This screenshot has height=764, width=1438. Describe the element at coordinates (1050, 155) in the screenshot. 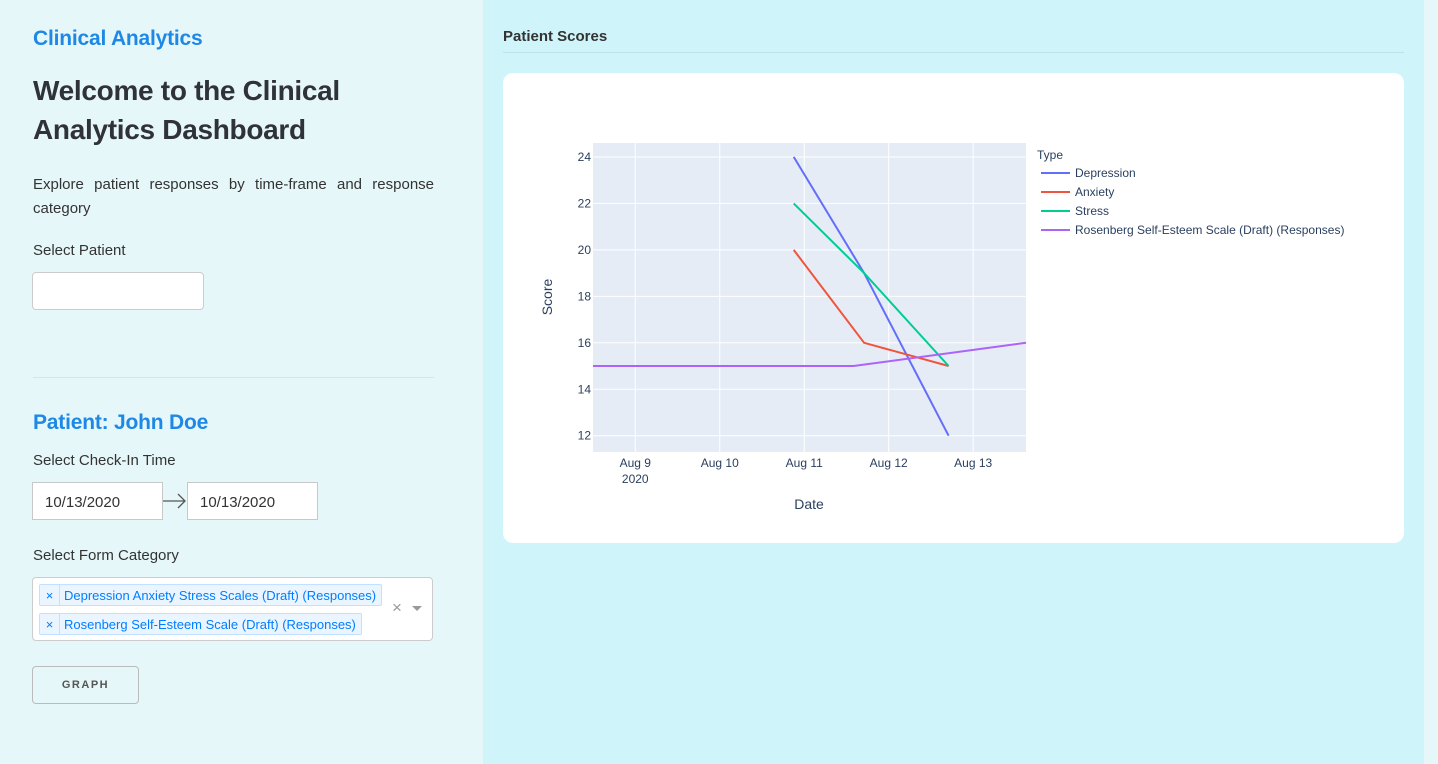

I see `legend-title: Type` at that location.